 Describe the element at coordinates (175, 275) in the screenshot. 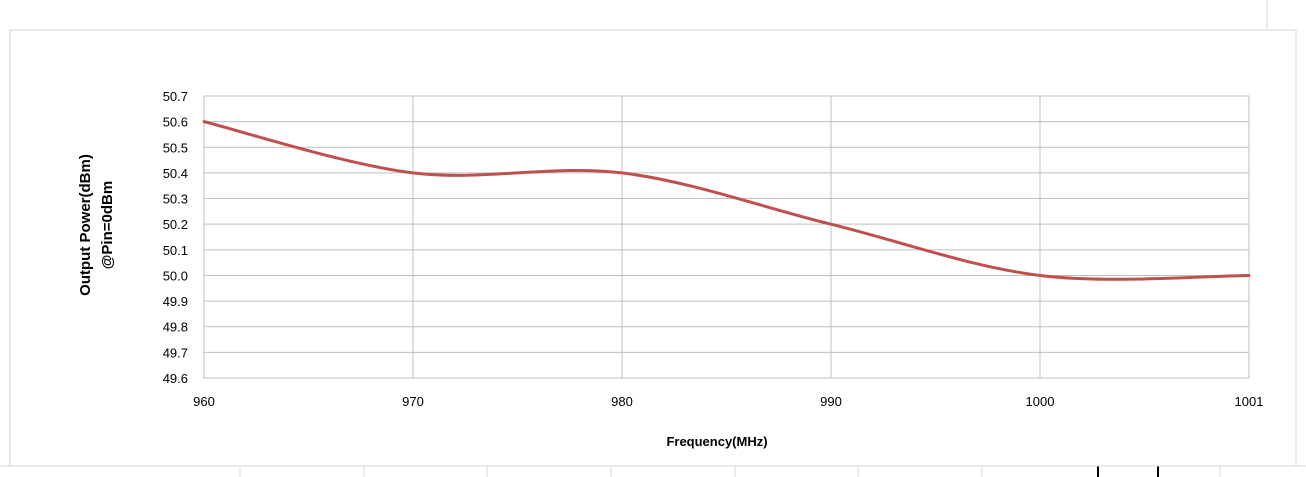

I see `y-tick-label: 50.0` at that location.